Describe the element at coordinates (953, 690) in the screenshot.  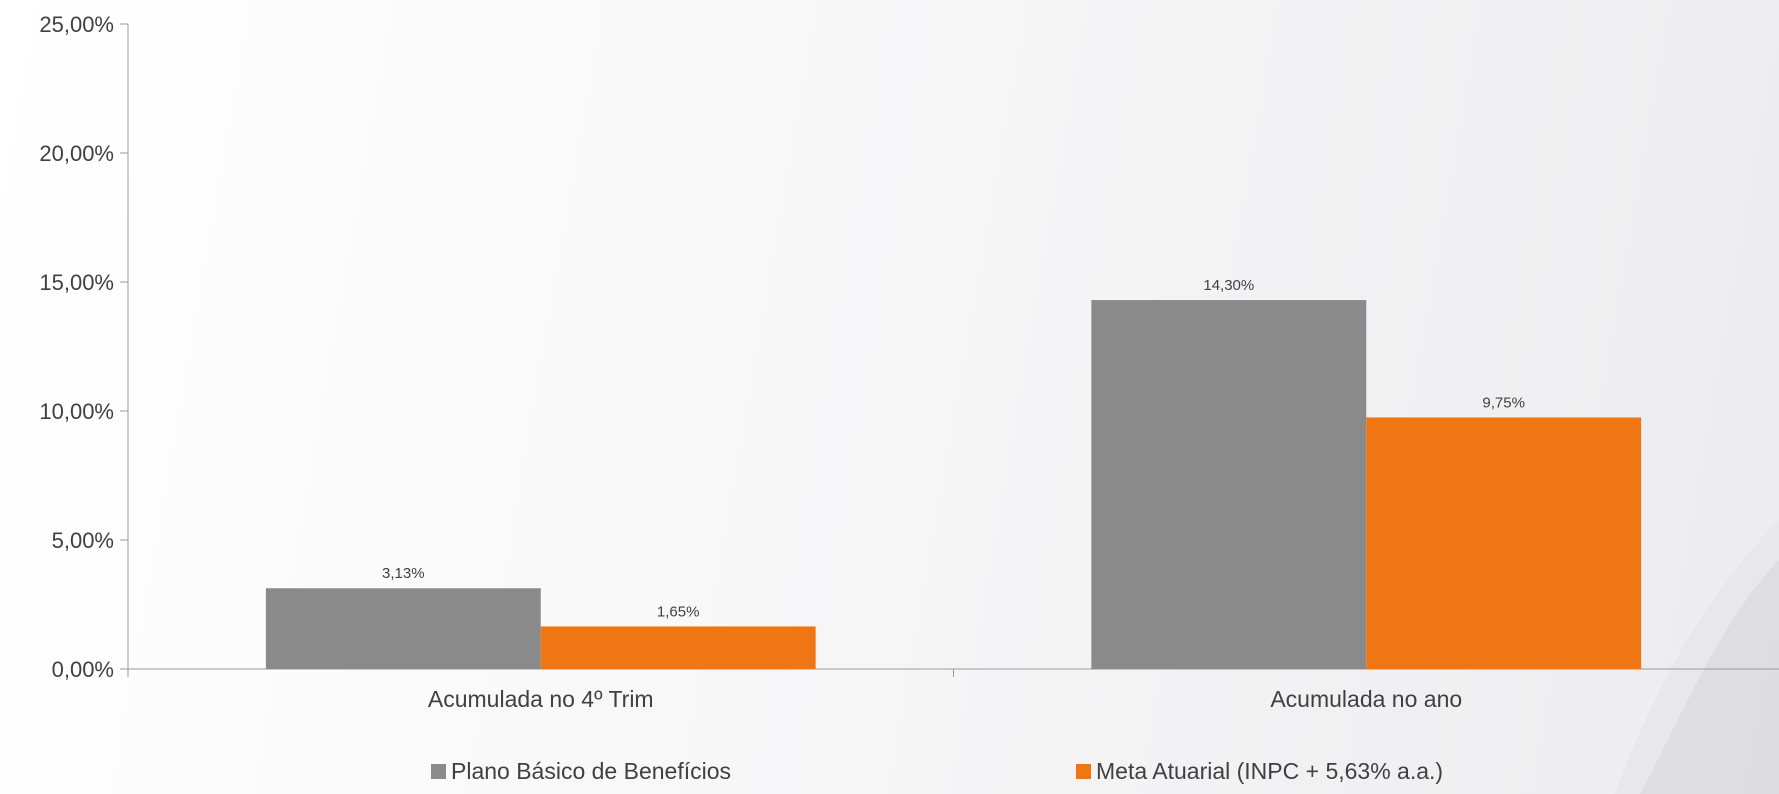
I see `x-axis: Acumulada no 4º Trim Acumulada no ano` at that location.